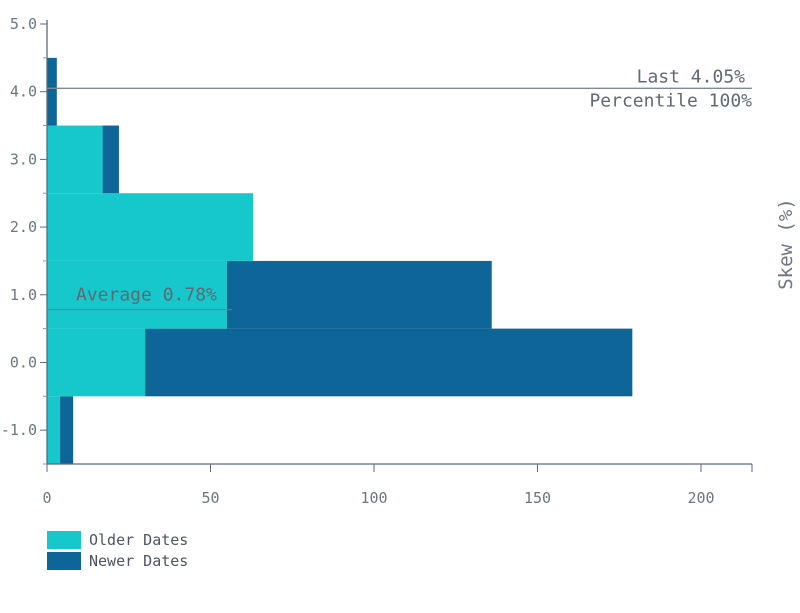 The height and width of the screenshot is (613, 800). I want to click on x-tick-label: 50, so click(210, 498).